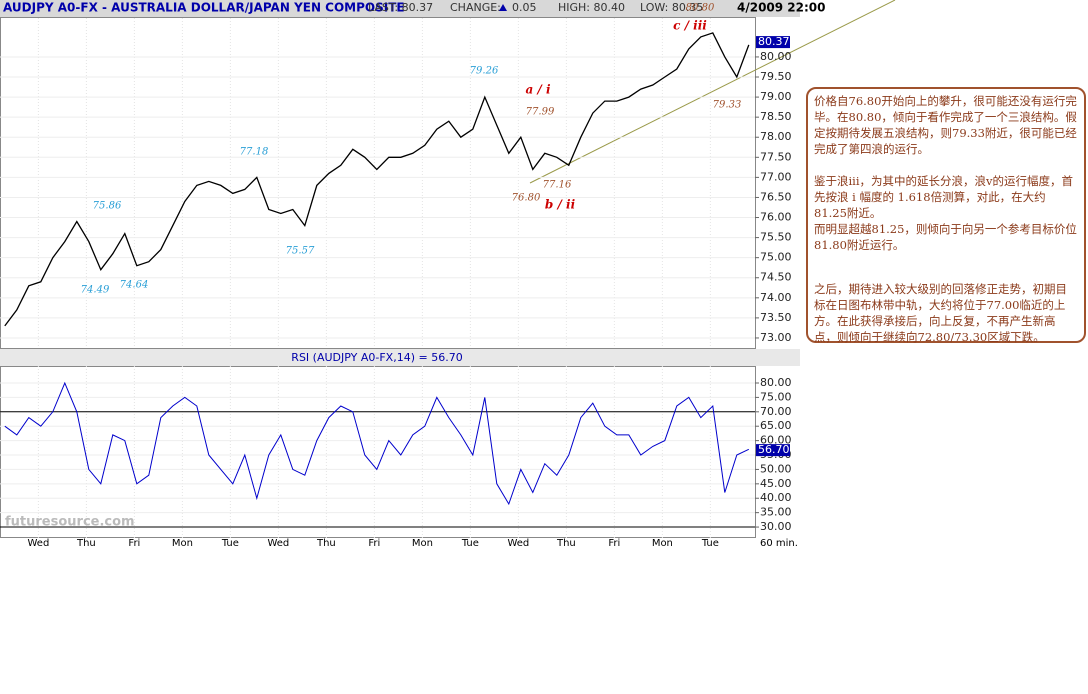  Describe the element at coordinates (776, 116) in the screenshot. I see `y-tick-label: 78.50` at that location.